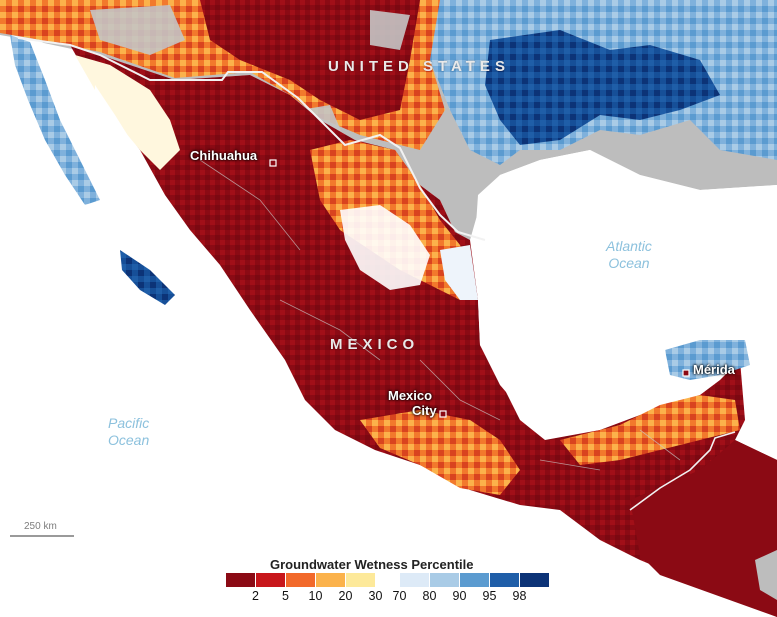 The image size is (777, 617). What do you see at coordinates (489, 596) in the screenshot?
I see `legend-wet-tick-label: 95` at bounding box center [489, 596].